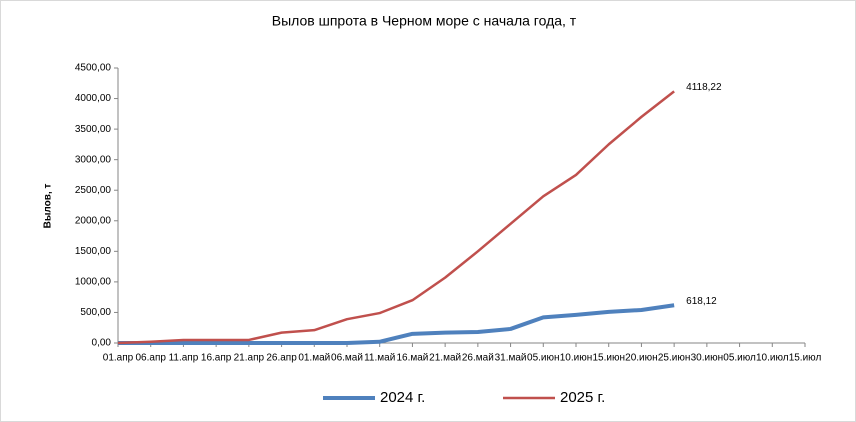  Describe the element at coordinates (95, 312) in the screenshot. I see `y-tick-label: 500,00` at that location.